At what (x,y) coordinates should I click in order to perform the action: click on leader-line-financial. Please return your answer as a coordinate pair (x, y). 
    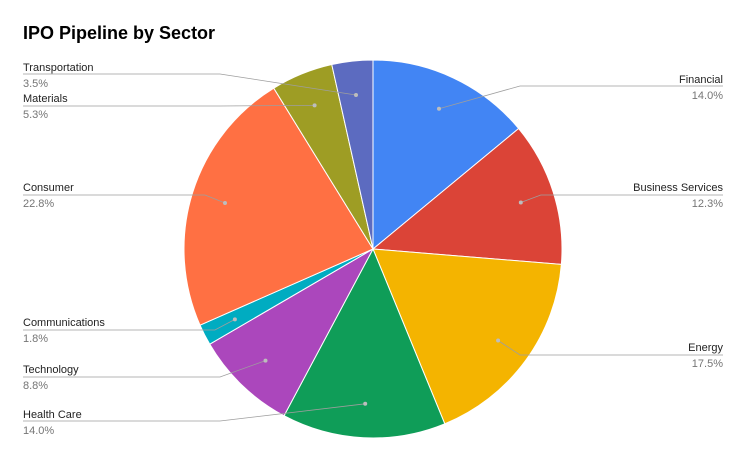
    Looking at the image, I should click on (580, 97).